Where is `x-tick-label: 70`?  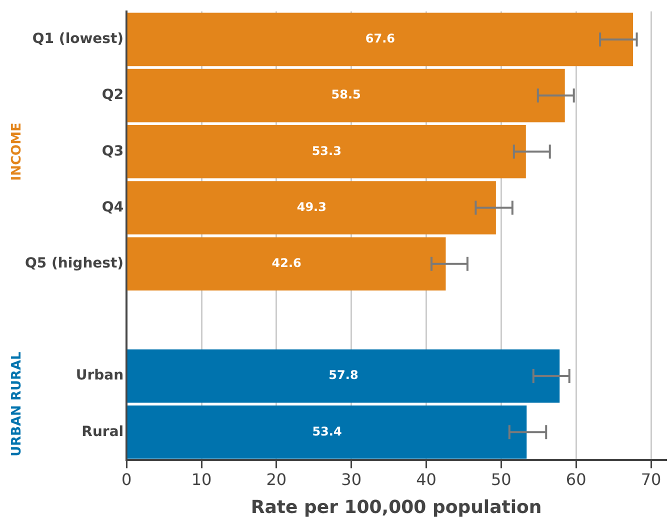
x-tick-label: 70 is located at coordinates (651, 479).